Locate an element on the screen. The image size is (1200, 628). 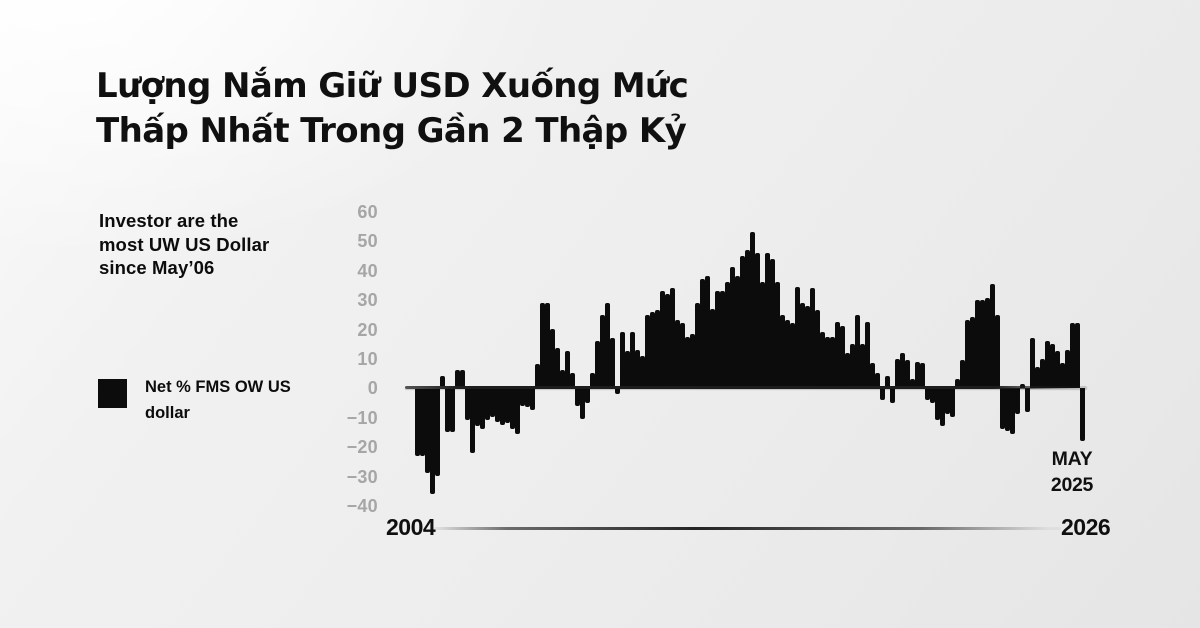
y-axis-tick-label: −30 is located at coordinates (362, 476).